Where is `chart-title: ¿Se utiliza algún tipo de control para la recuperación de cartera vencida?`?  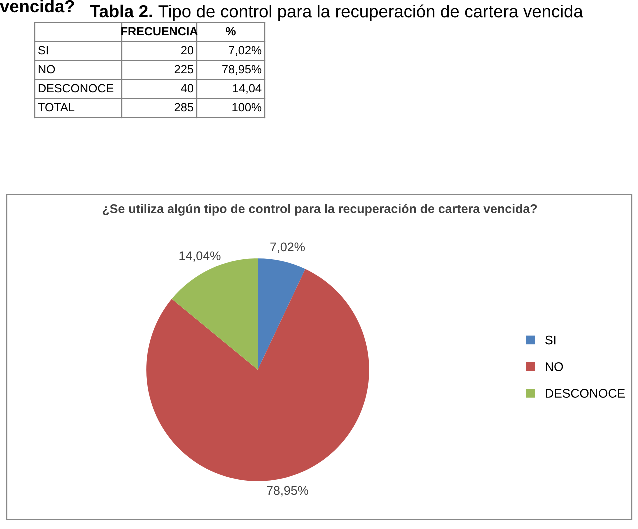
chart-title: ¿Se utiliza algún tipo de control para la recuperación de cartera vencida? is located at coordinates (320, 210).